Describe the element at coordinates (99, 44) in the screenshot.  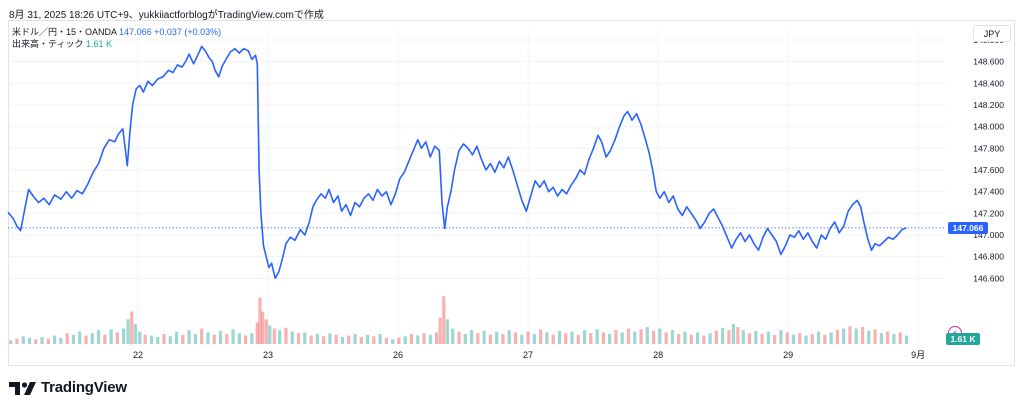
I see `legend-volume-value: 1.61 K` at that location.